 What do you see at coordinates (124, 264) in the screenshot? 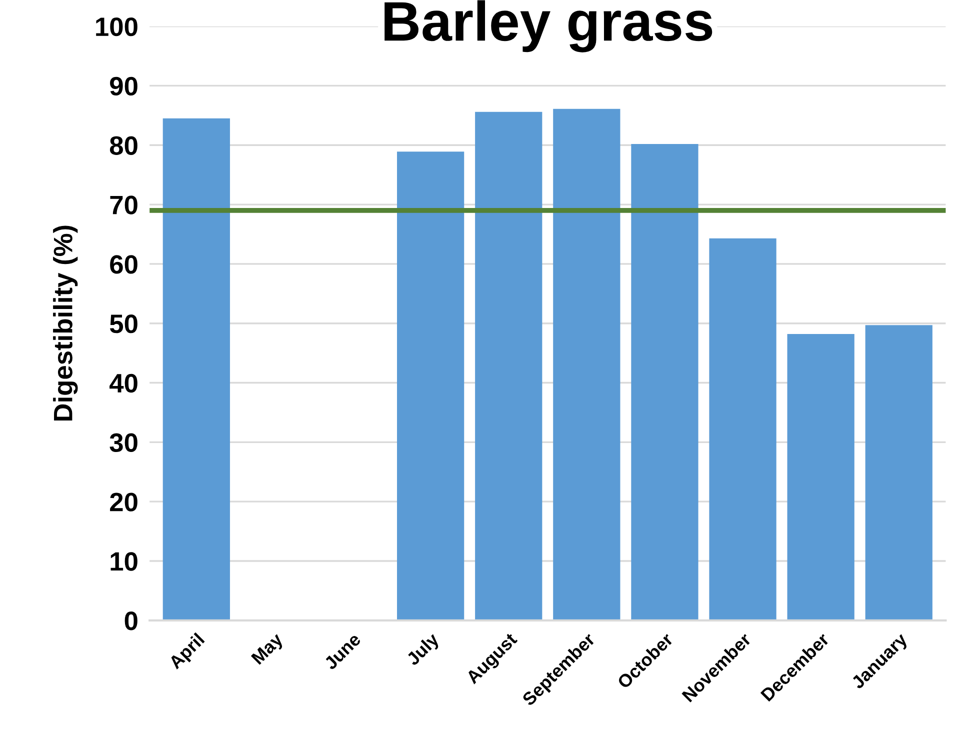
I see `y-tick-label: 60` at bounding box center [124, 264].